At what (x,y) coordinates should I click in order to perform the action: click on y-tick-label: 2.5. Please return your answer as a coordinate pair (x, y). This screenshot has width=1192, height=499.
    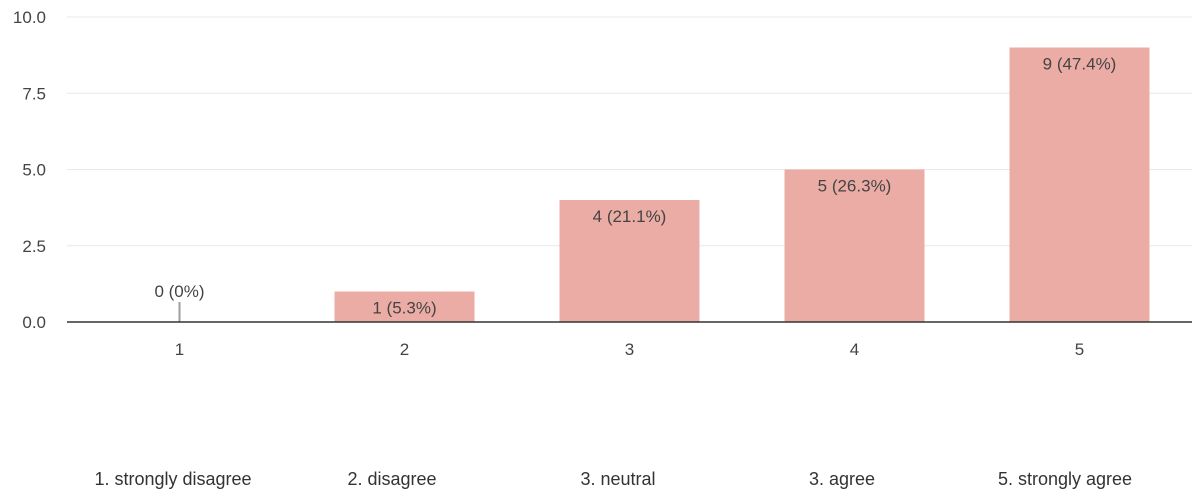
    Looking at the image, I should click on (34, 246).